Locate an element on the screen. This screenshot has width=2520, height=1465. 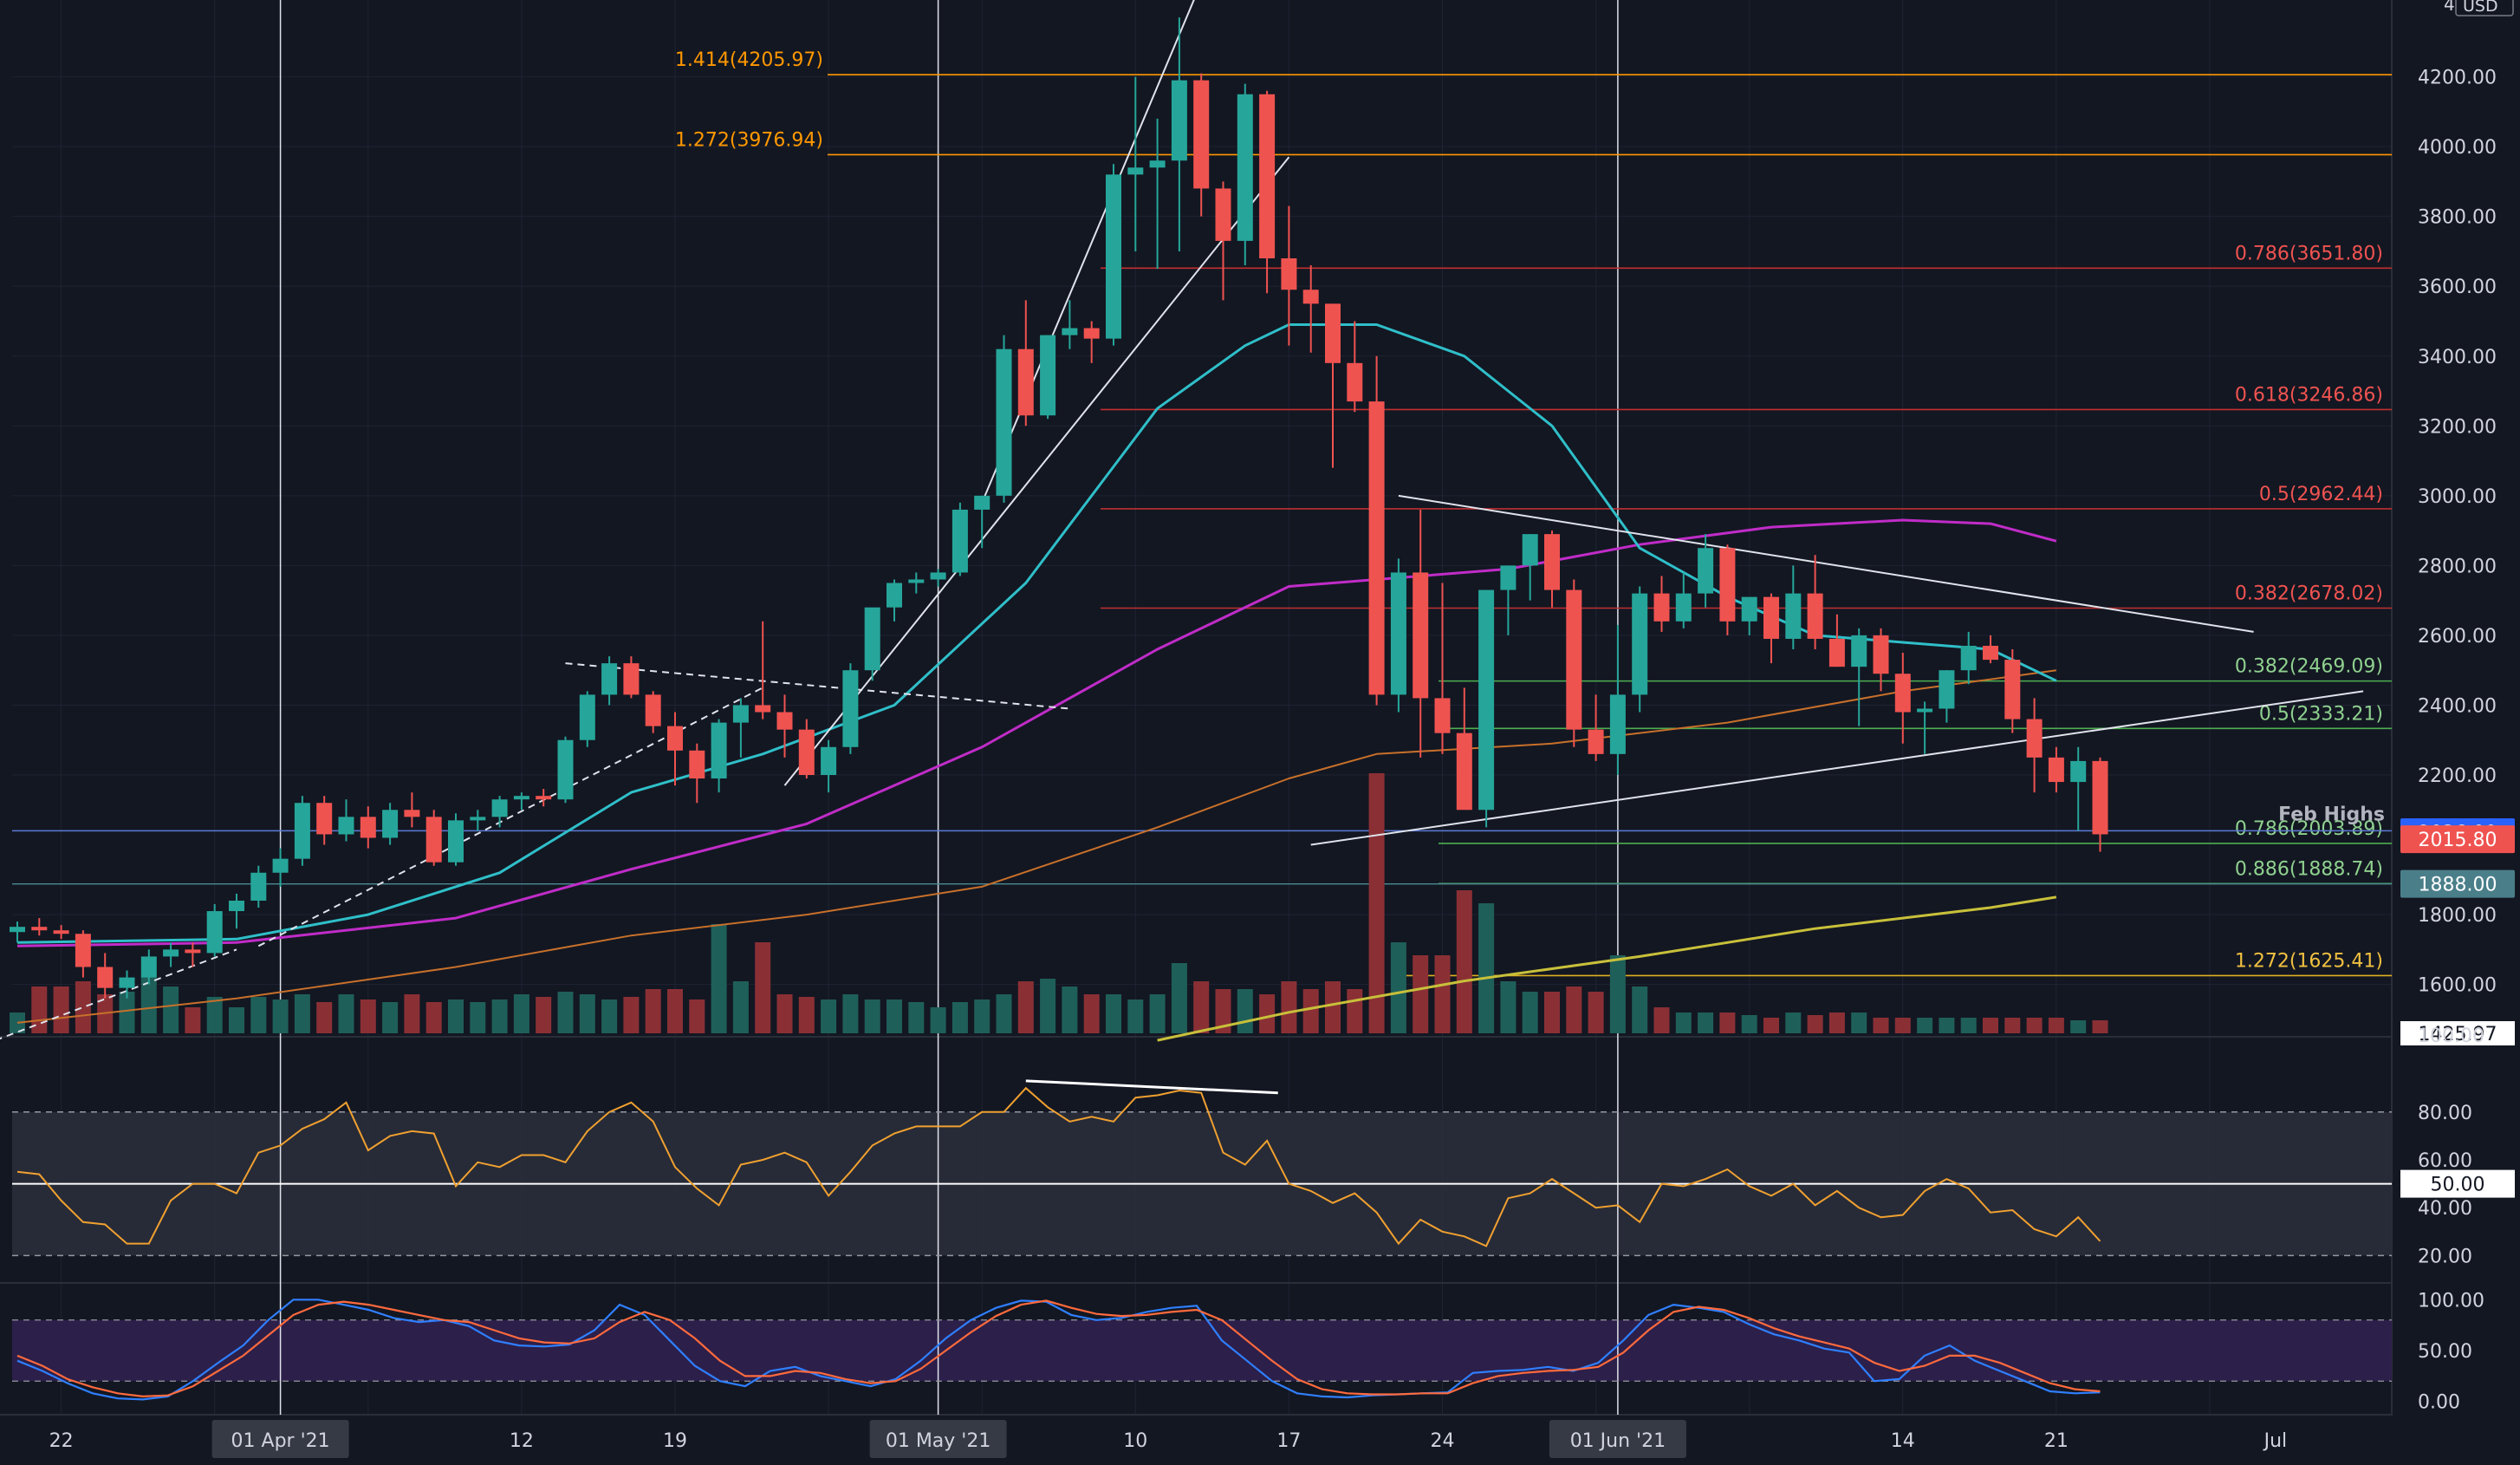
rsi-divergence-line is located at coordinates (1151, 1087).